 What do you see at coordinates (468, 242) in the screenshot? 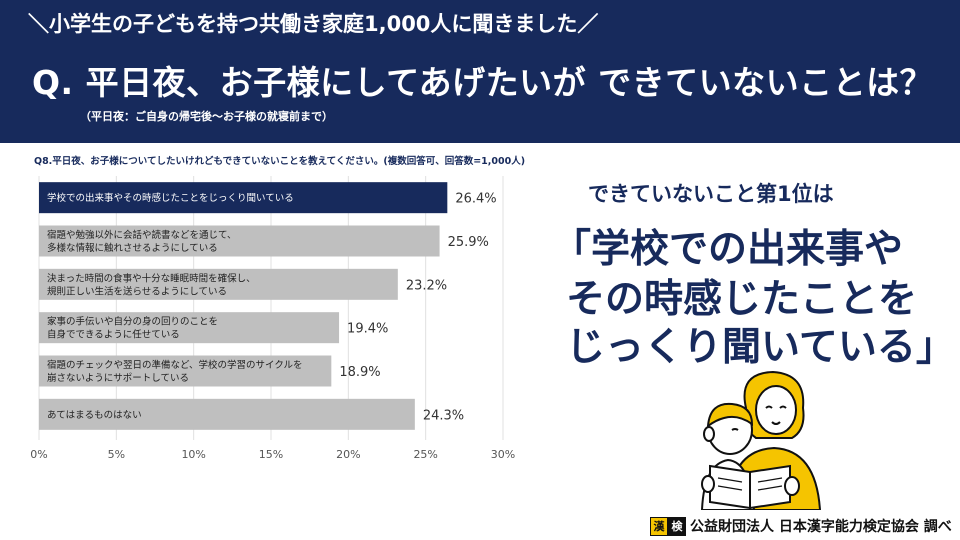
I see `value-label: 25.9%` at bounding box center [468, 242].